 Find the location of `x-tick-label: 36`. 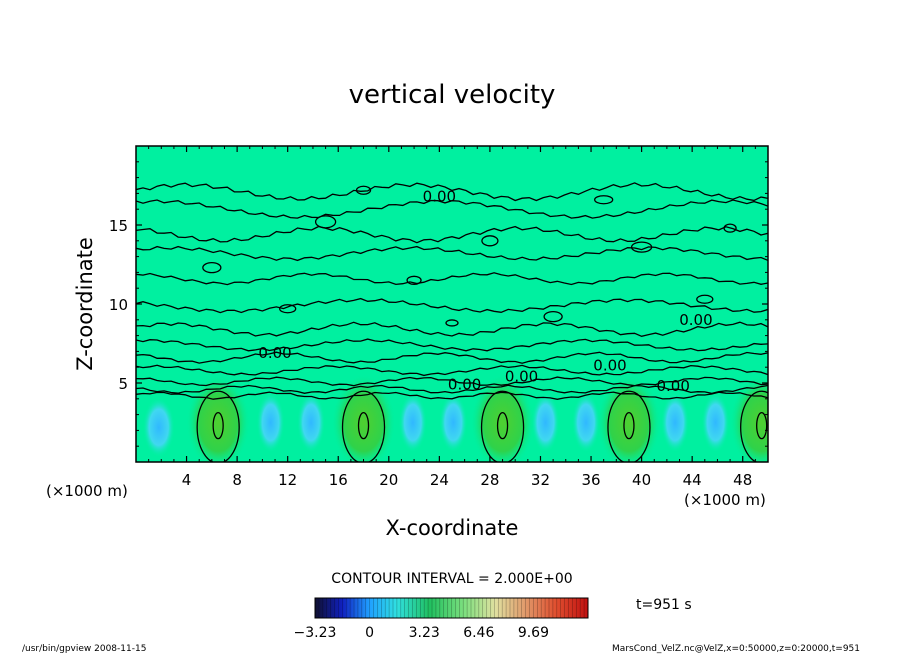

x-tick-label: 36 is located at coordinates (590, 480).